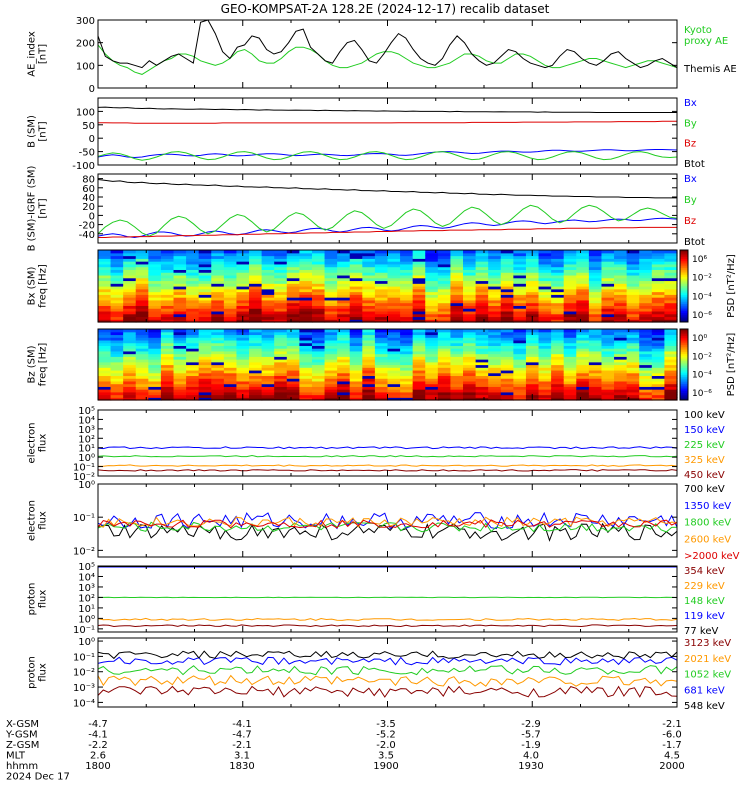  I want to click on y-tick-label: 20, so click(88, 207).